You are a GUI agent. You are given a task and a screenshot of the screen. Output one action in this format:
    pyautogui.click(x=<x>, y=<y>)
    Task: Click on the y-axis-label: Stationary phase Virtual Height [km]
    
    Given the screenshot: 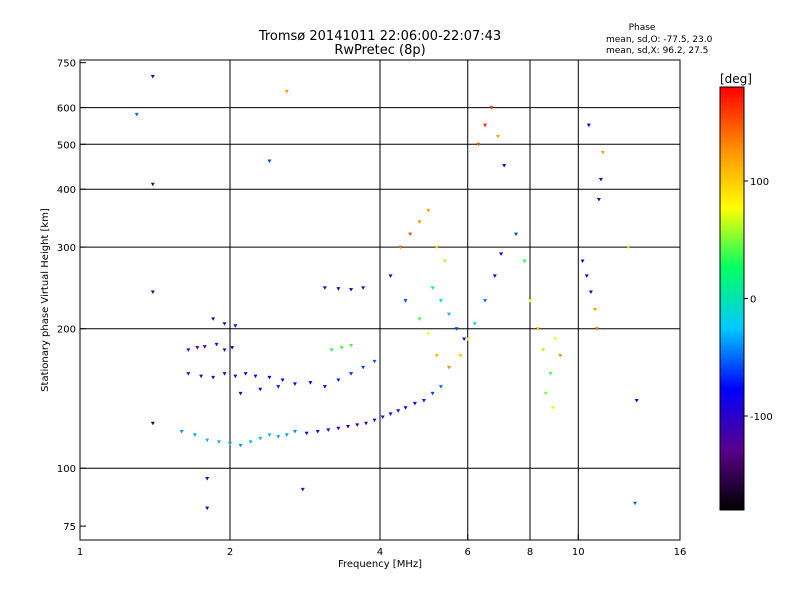 What is the action you would take?
    pyautogui.click(x=45, y=300)
    